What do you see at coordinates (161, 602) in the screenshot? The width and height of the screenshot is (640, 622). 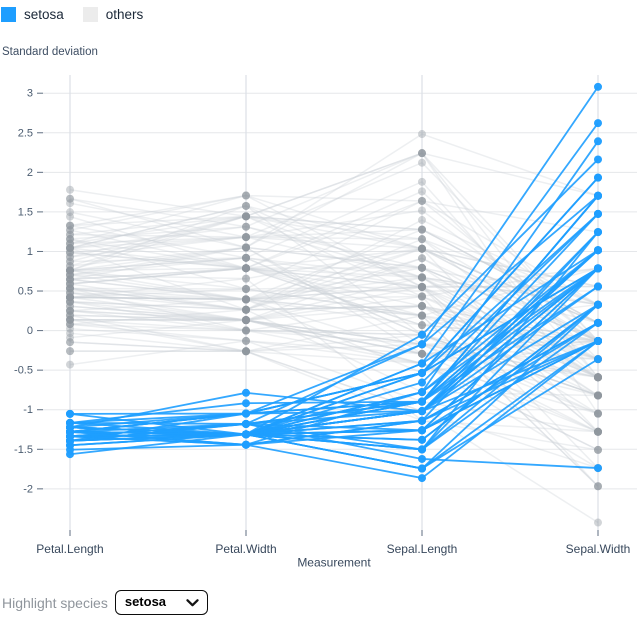 I see `highlight-species-select: setosa` at bounding box center [161, 602].